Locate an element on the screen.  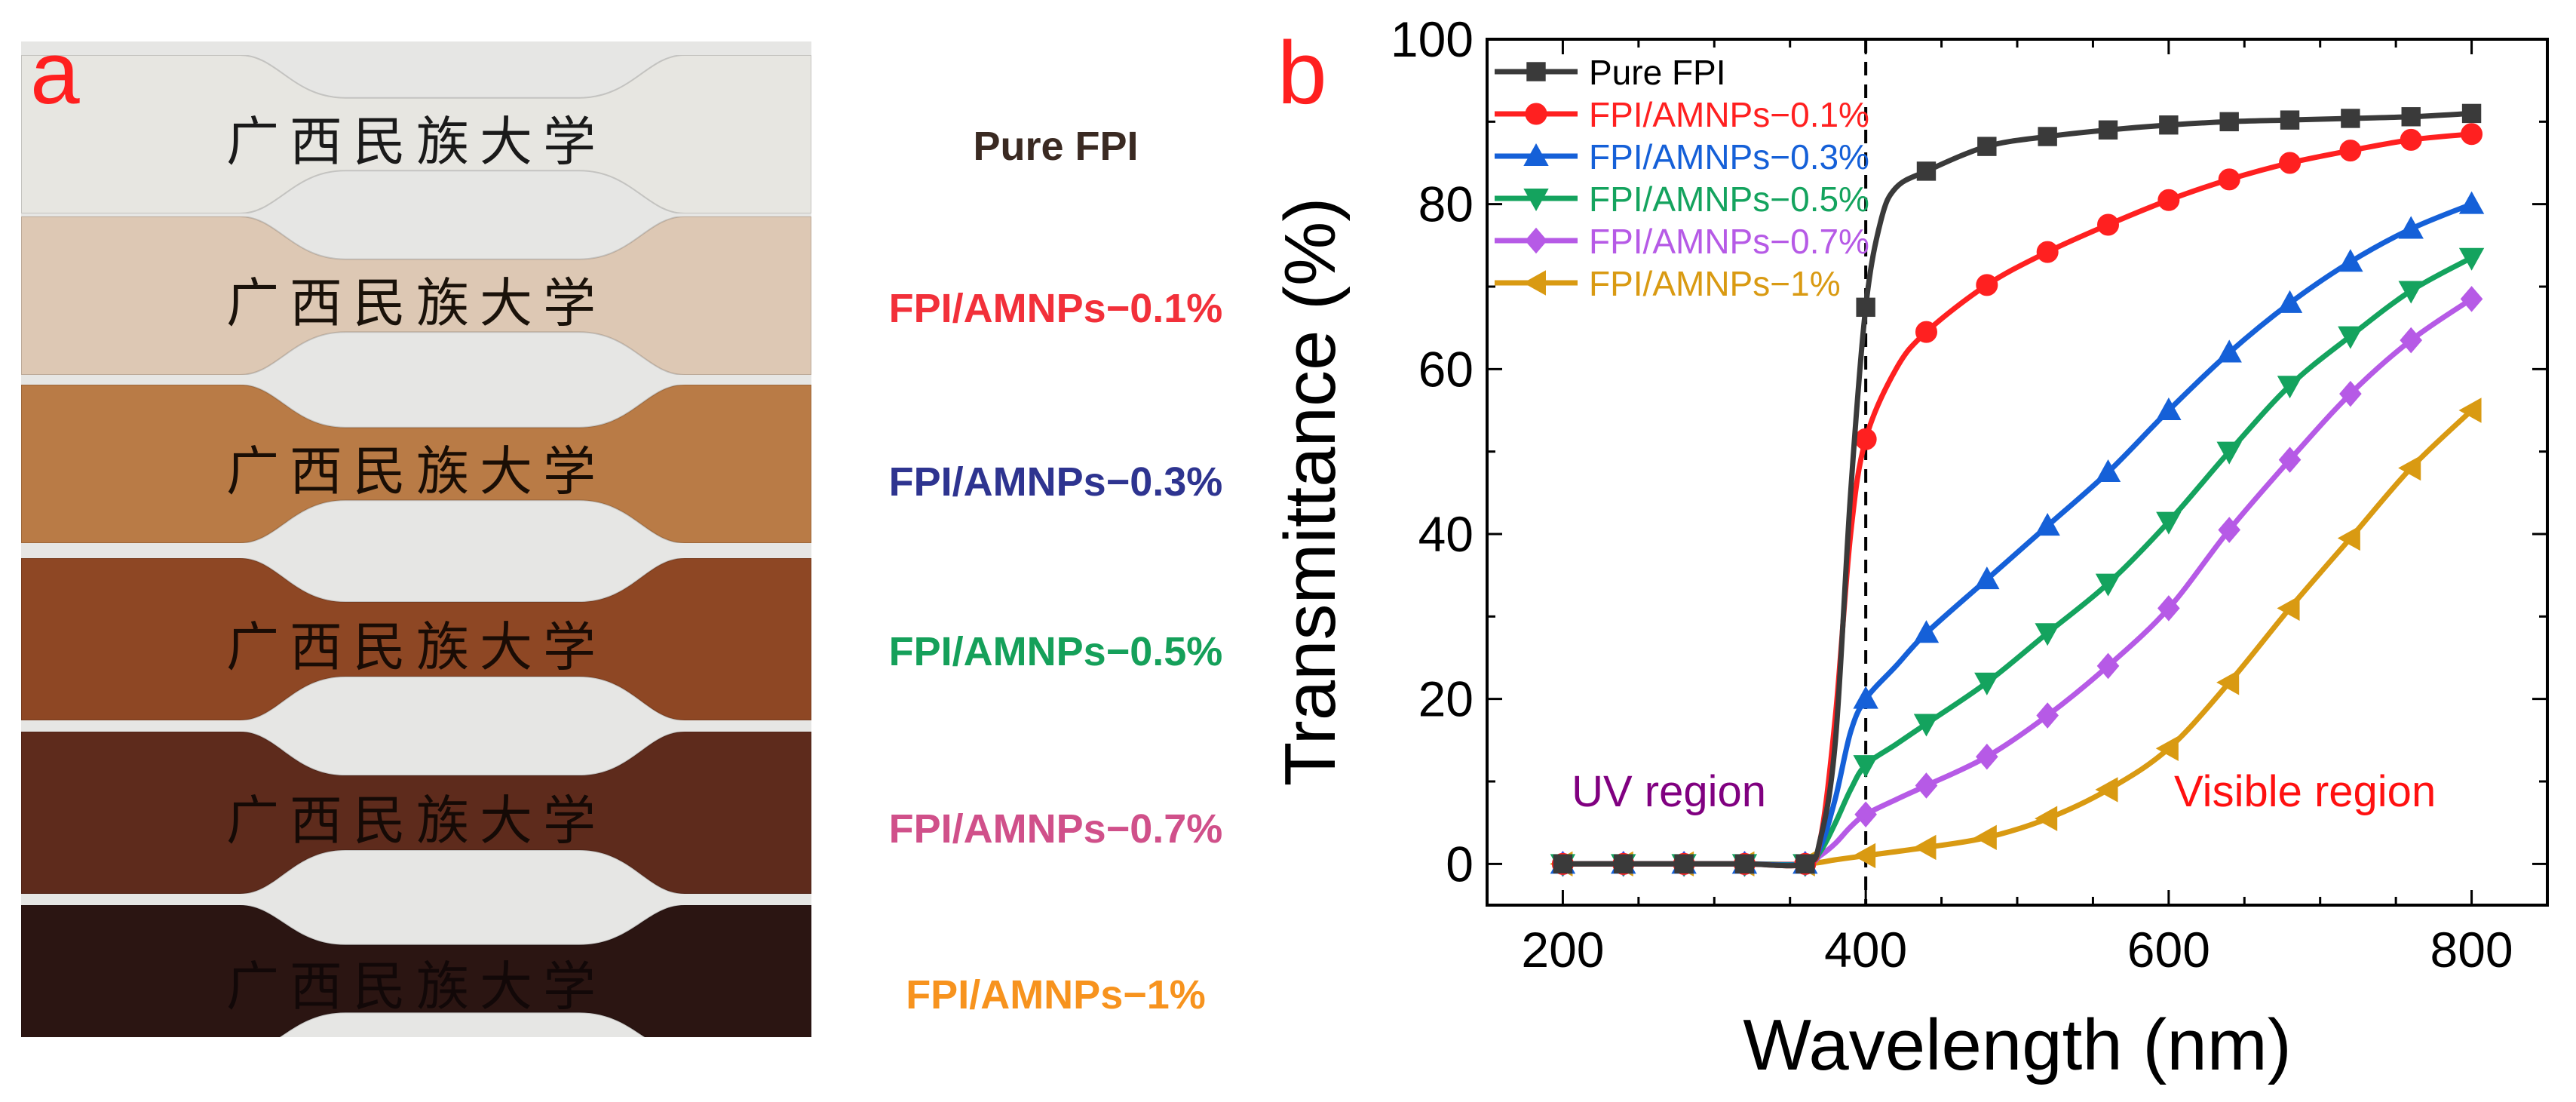
y-tick-label: 60 is located at coordinates (1446, 369).